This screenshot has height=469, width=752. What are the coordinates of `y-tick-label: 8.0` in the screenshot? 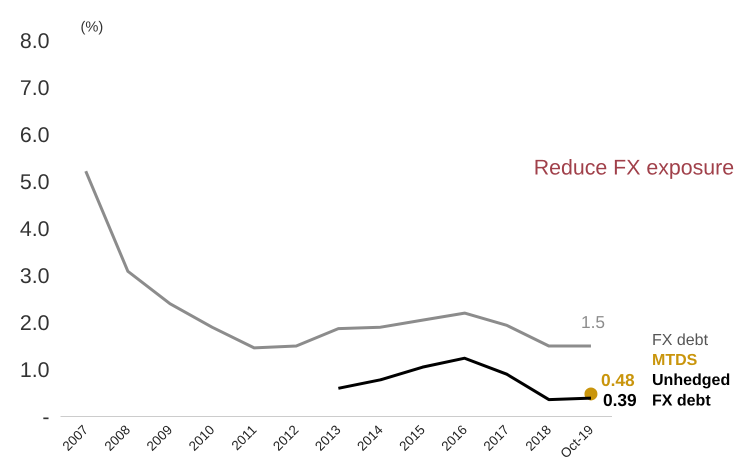 It's located at (35, 41).